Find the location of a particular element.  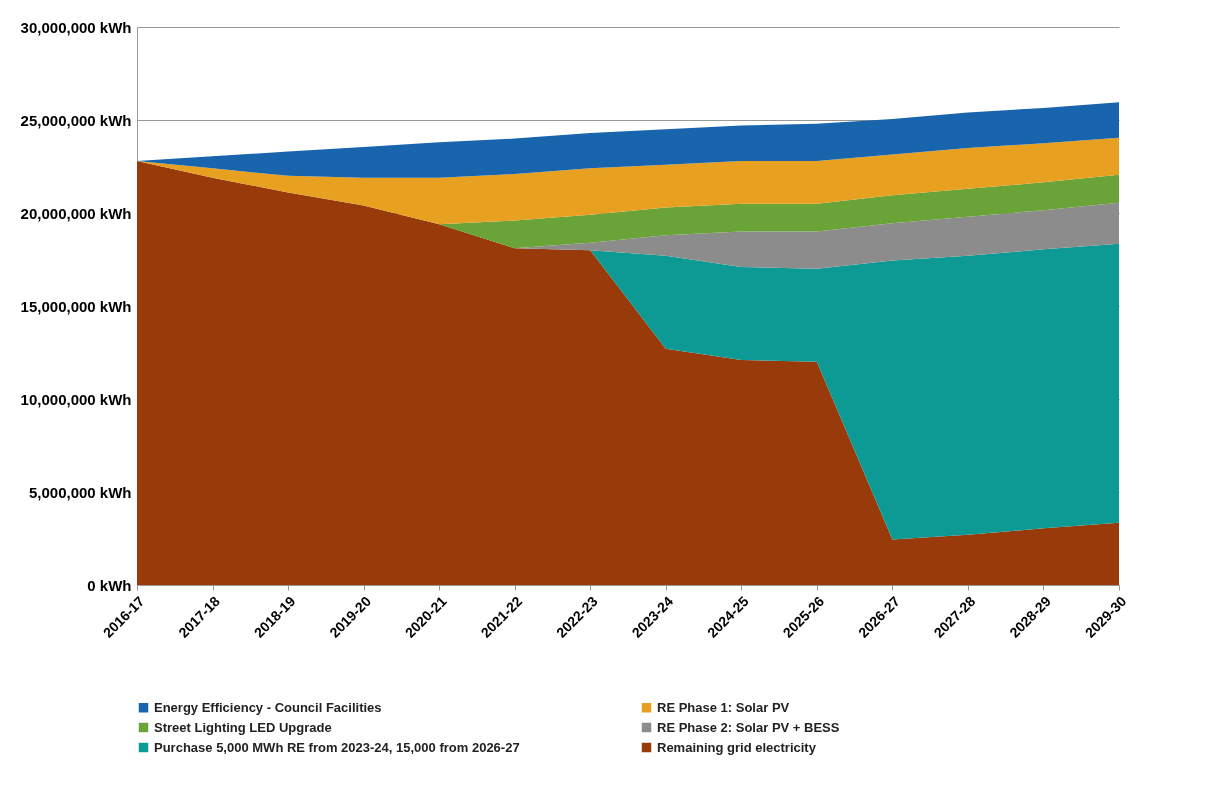

y-tick-label: 0 kWh is located at coordinates (109, 585).